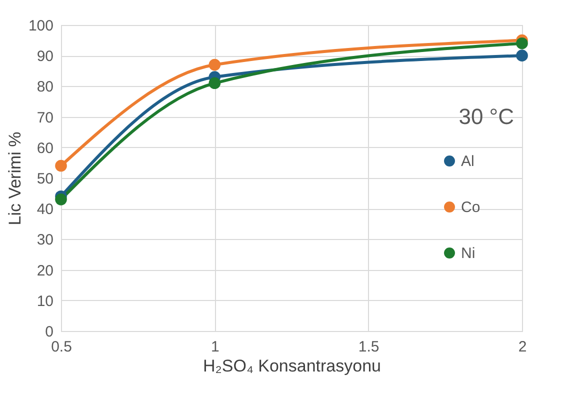 The image size is (571, 416). Describe the element at coordinates (470, 207) in the screenshot. I see `legend-label: Co` at that location.